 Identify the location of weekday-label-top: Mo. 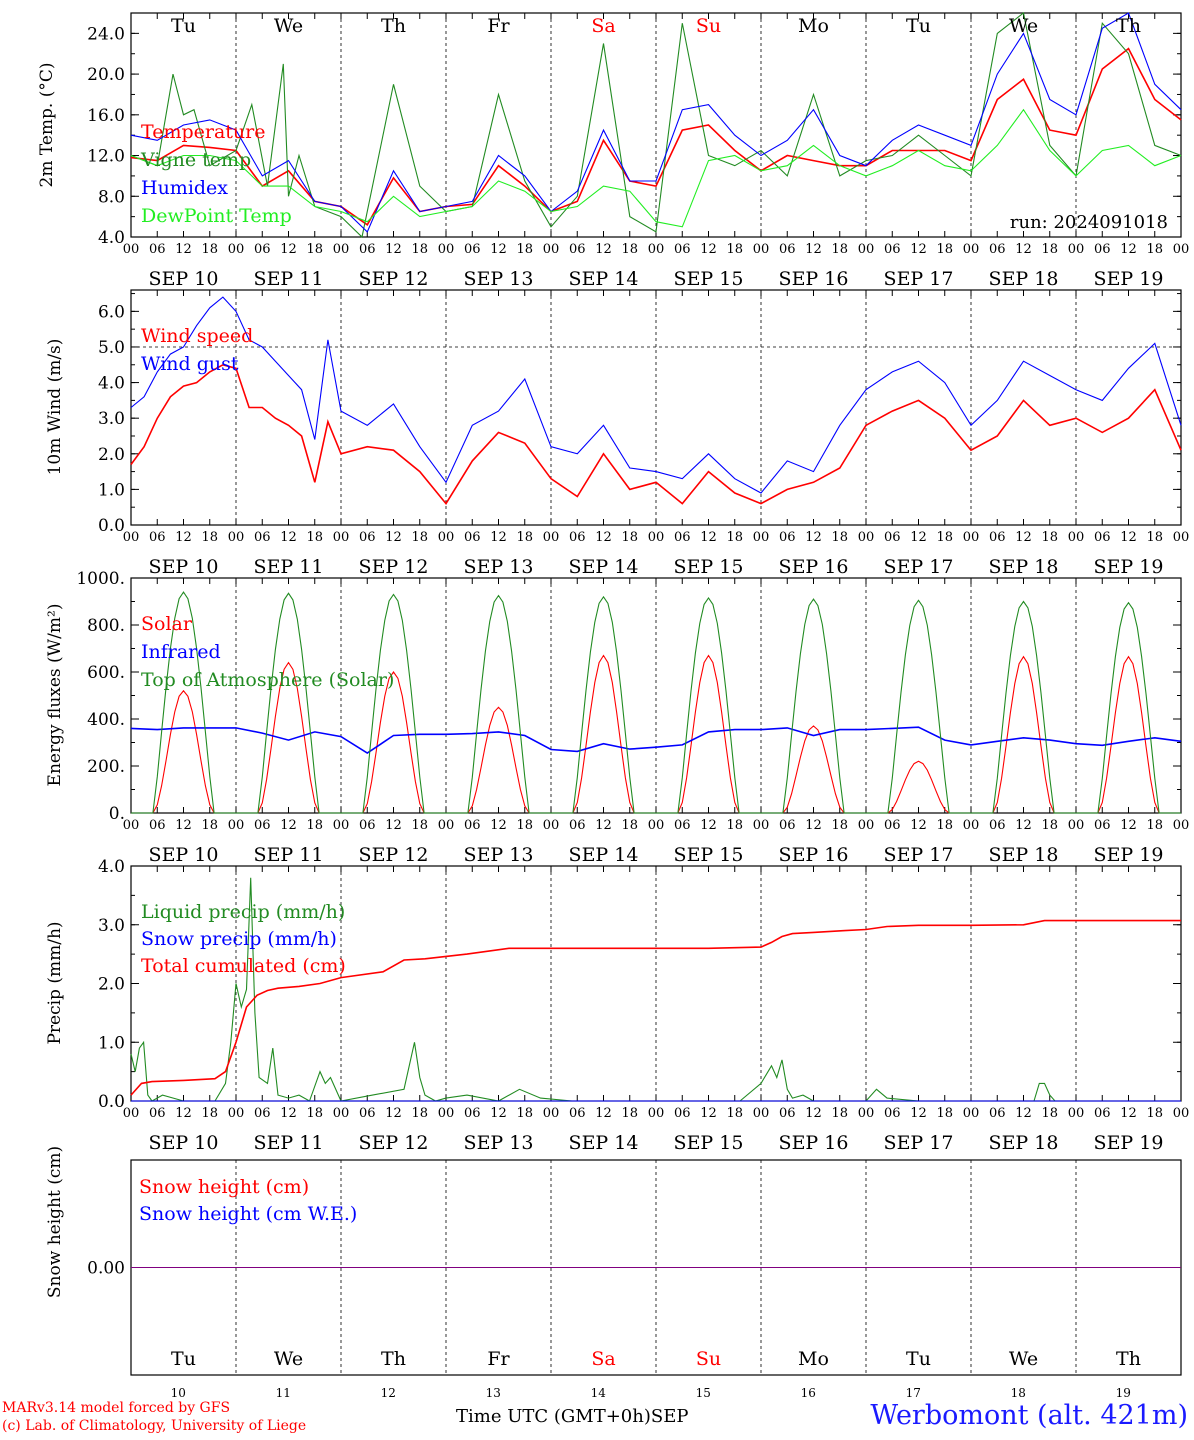
(813, 26).